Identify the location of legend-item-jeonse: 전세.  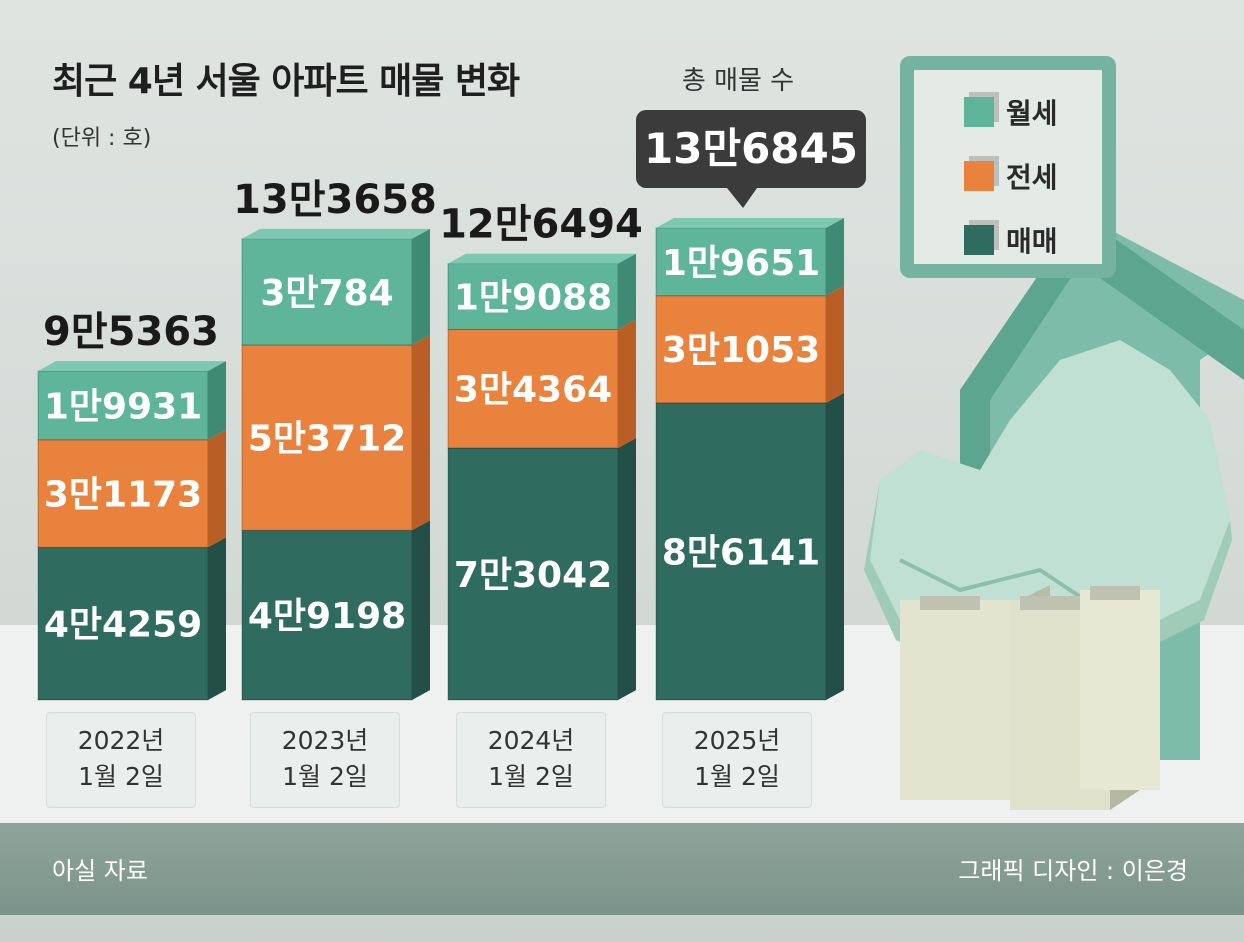
(1011, 176).